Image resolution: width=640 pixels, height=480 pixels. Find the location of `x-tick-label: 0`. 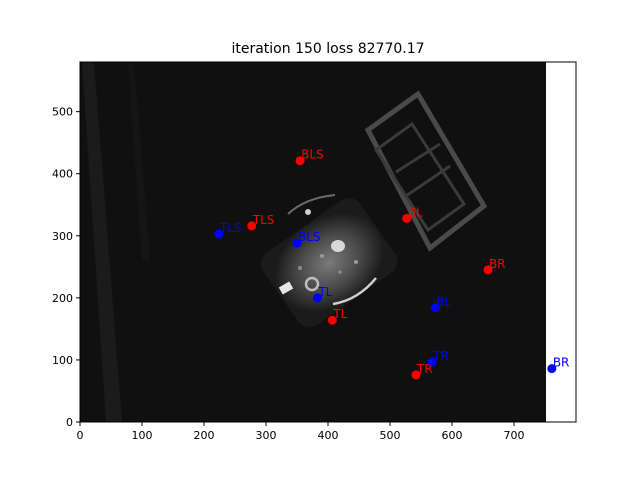

x-tick-label: 0 is located at coordinates (80, 435).